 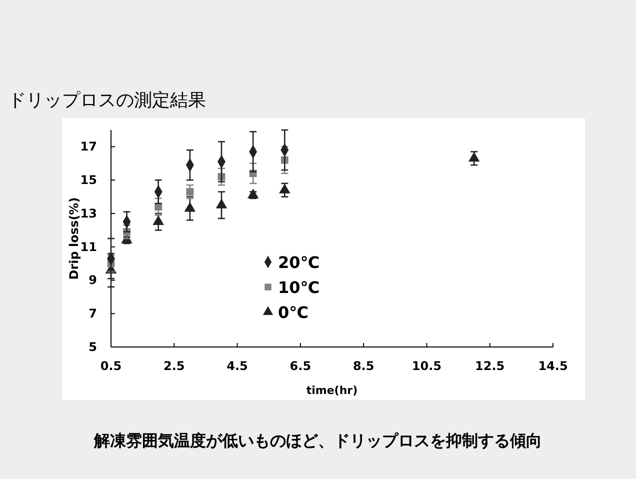 I want to click on legend-label: 10℃, so click(x=299, y=287).